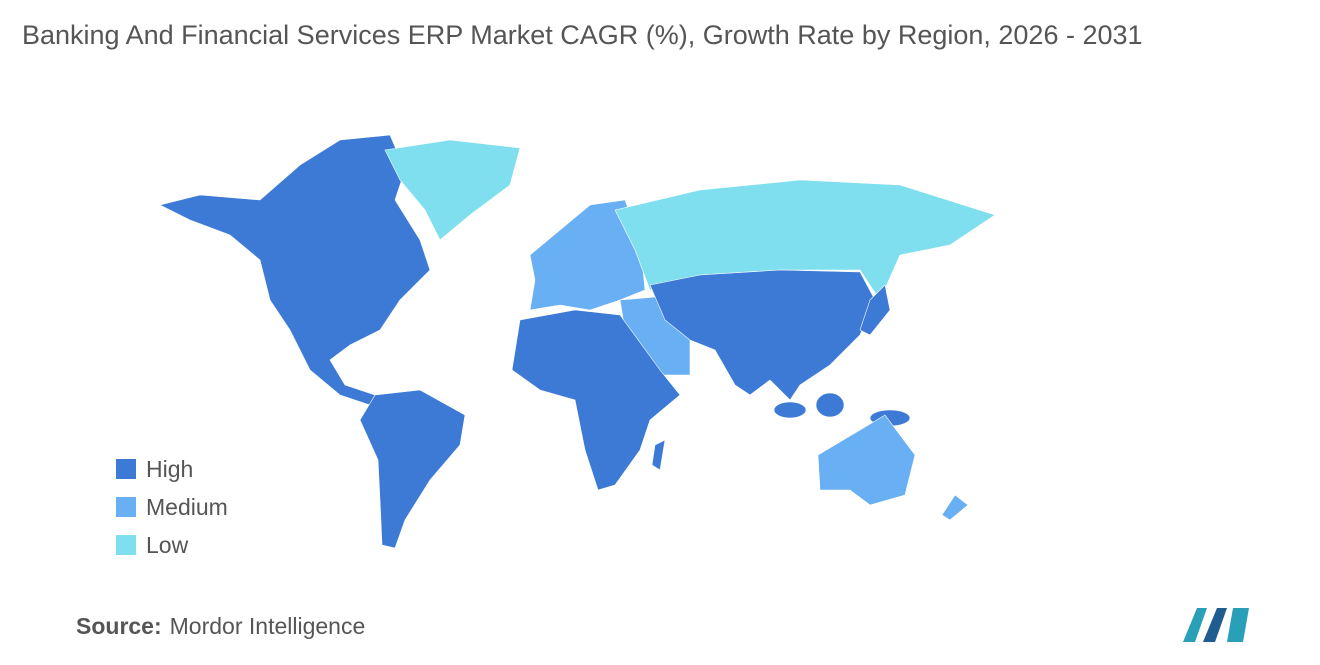  What do you see at coordinates (167, 544) in the screenshot?
I see `legend-label: Low` at bounding box center [167, 544].